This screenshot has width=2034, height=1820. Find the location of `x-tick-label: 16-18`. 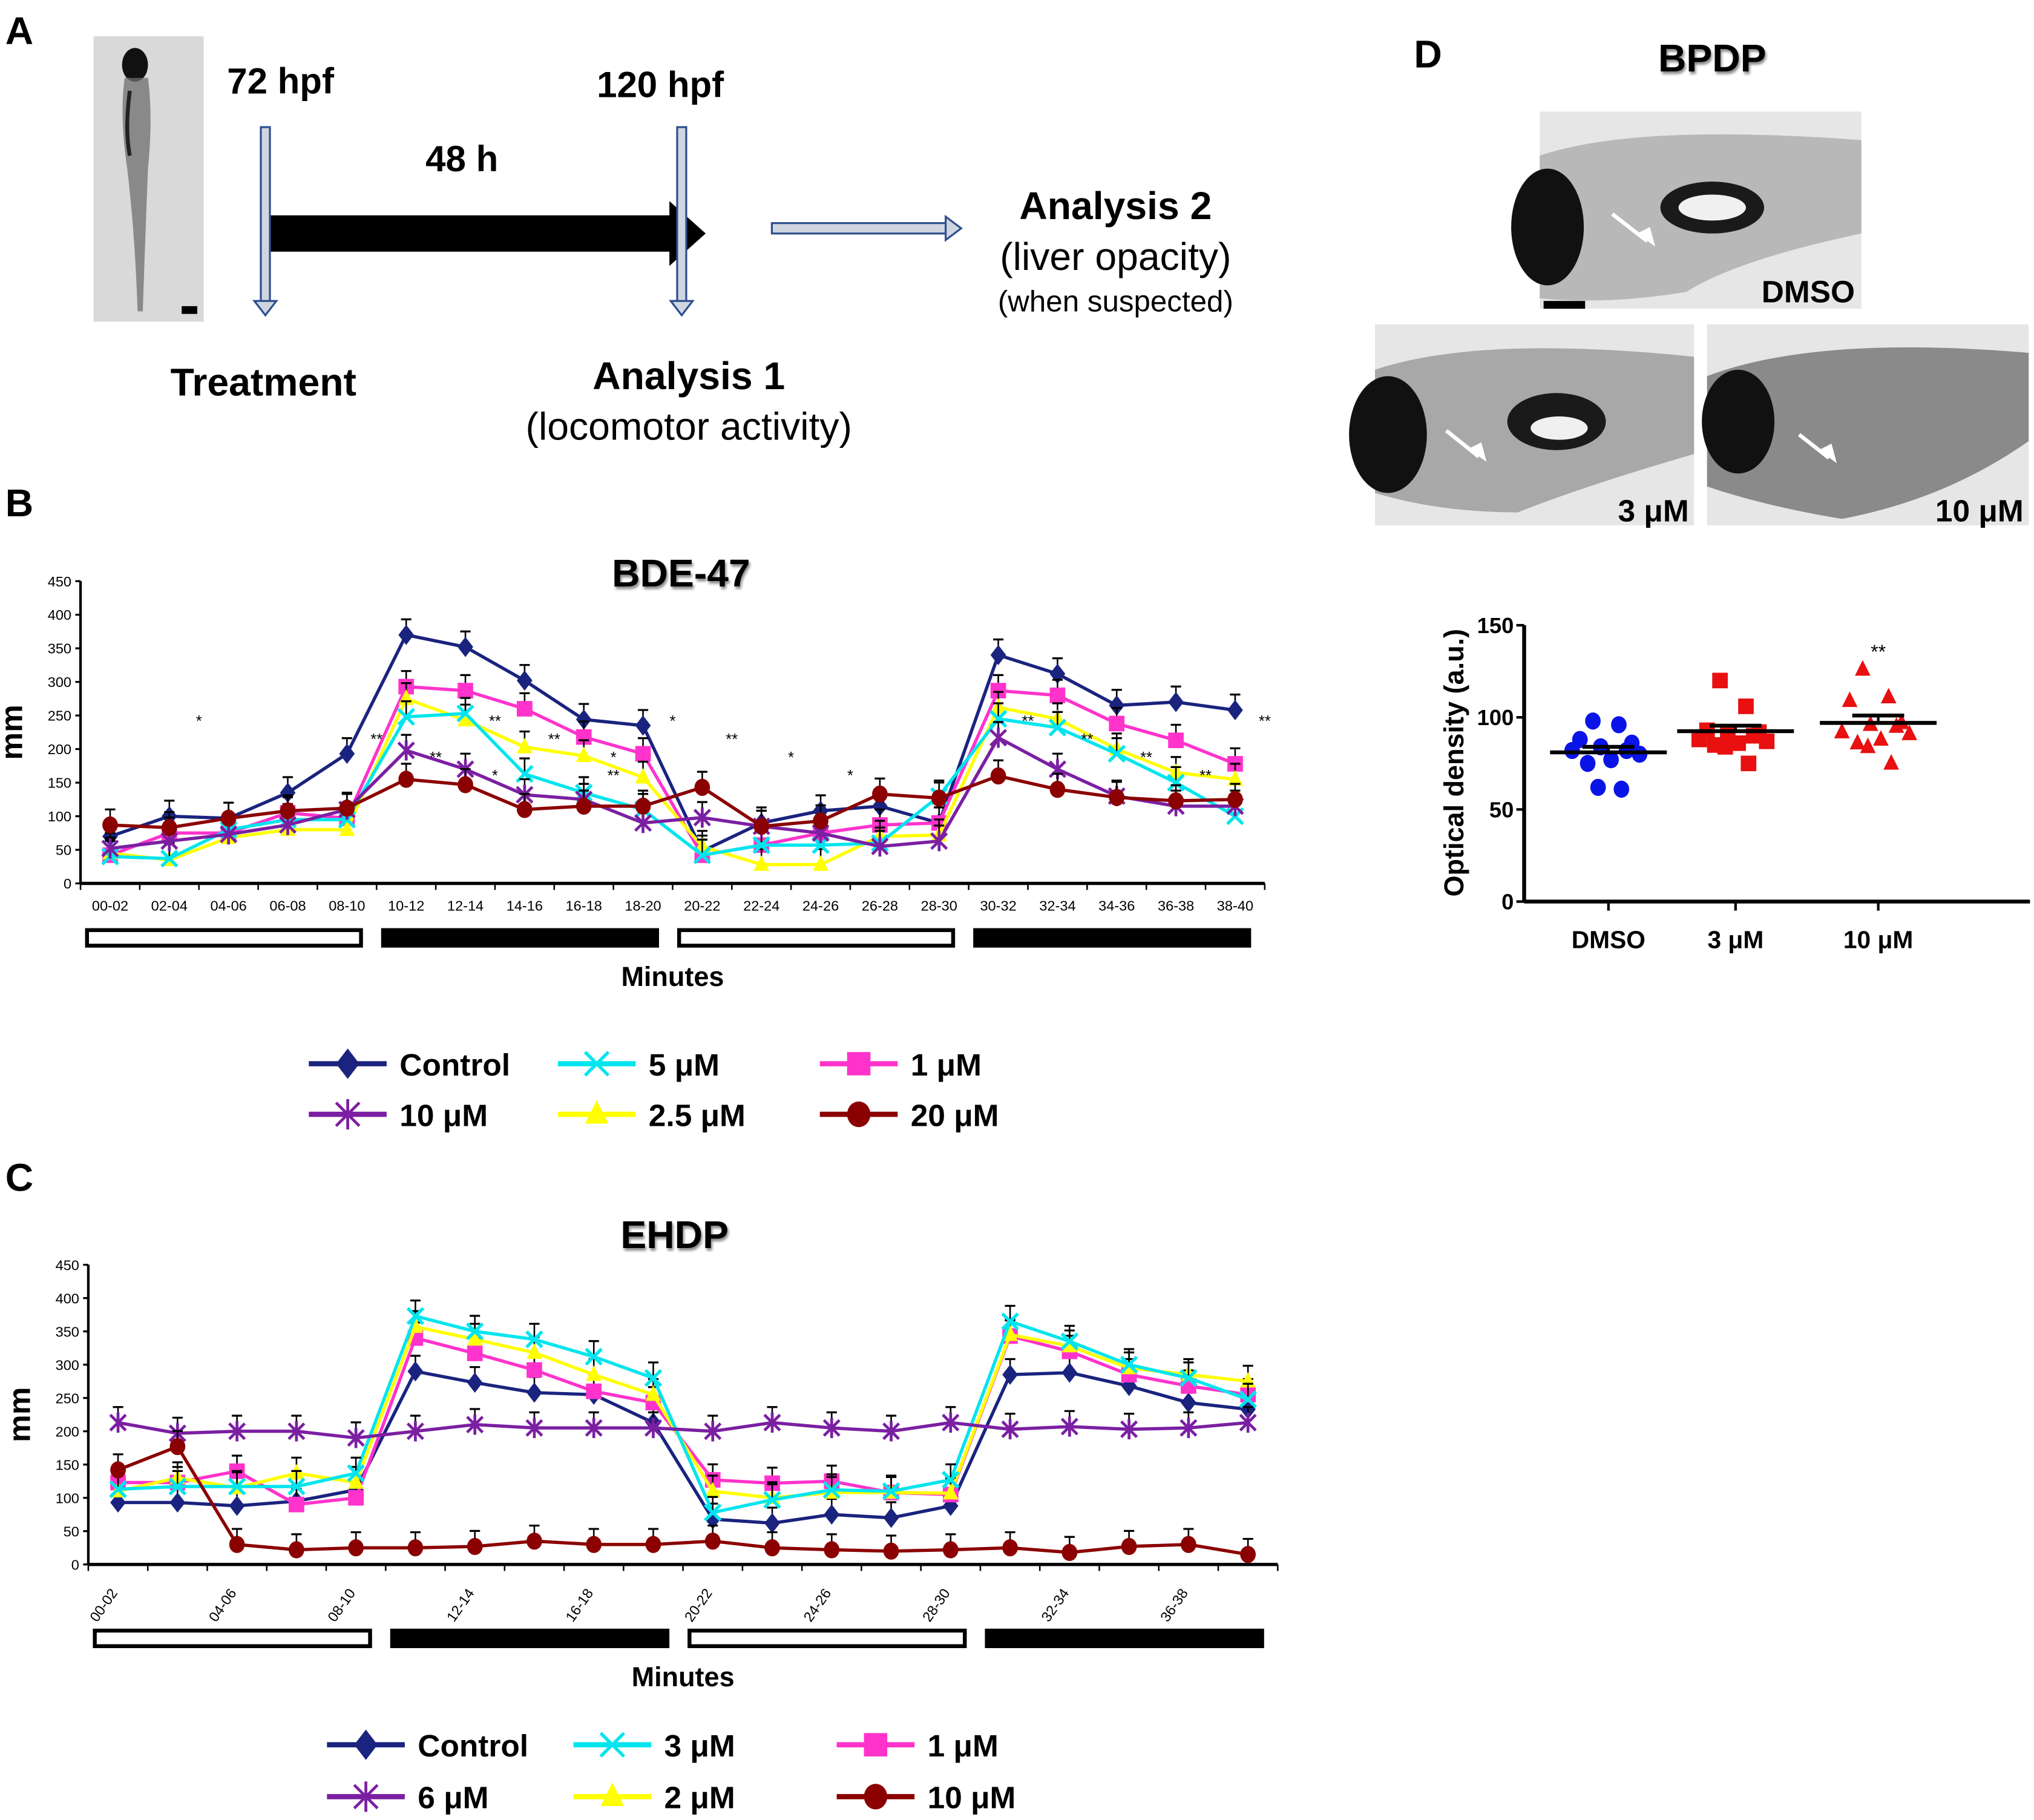

x-tick-label: 16-18 is located at coordinates (579, 1605).